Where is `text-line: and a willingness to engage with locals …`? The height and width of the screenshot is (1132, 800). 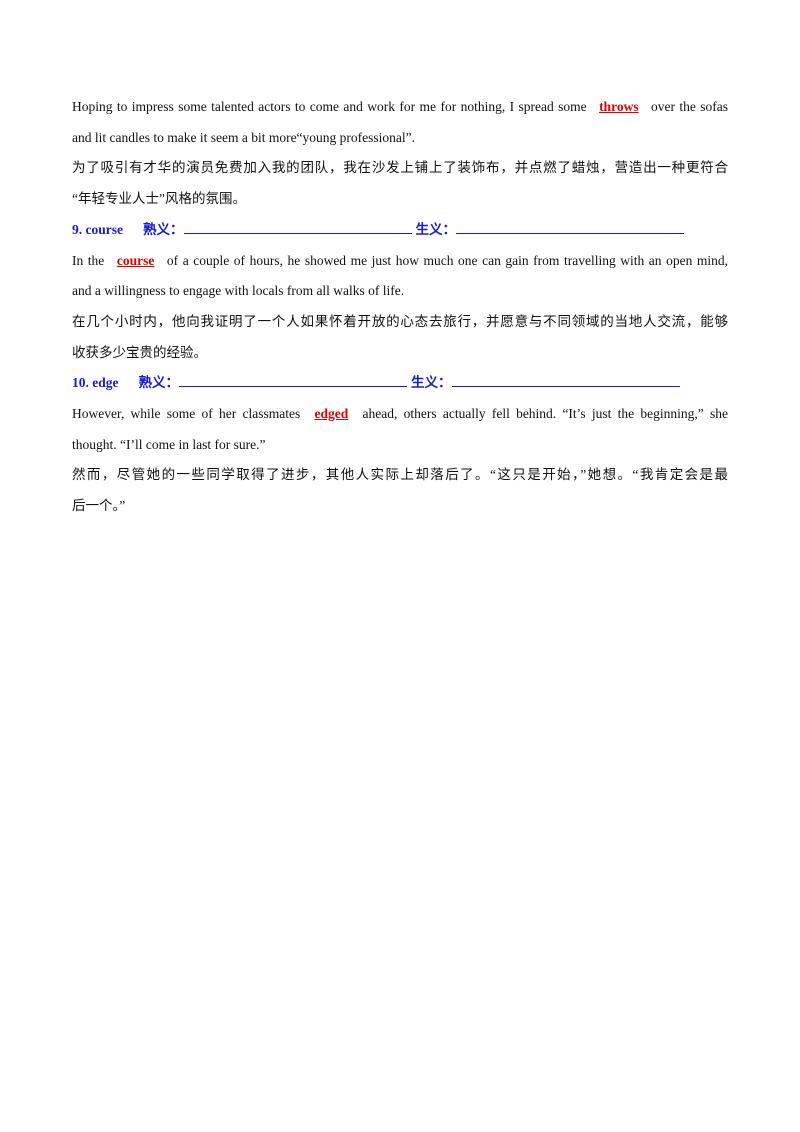 text-line: and a willingness to engage with locals … is located at coordinates (400, 291).